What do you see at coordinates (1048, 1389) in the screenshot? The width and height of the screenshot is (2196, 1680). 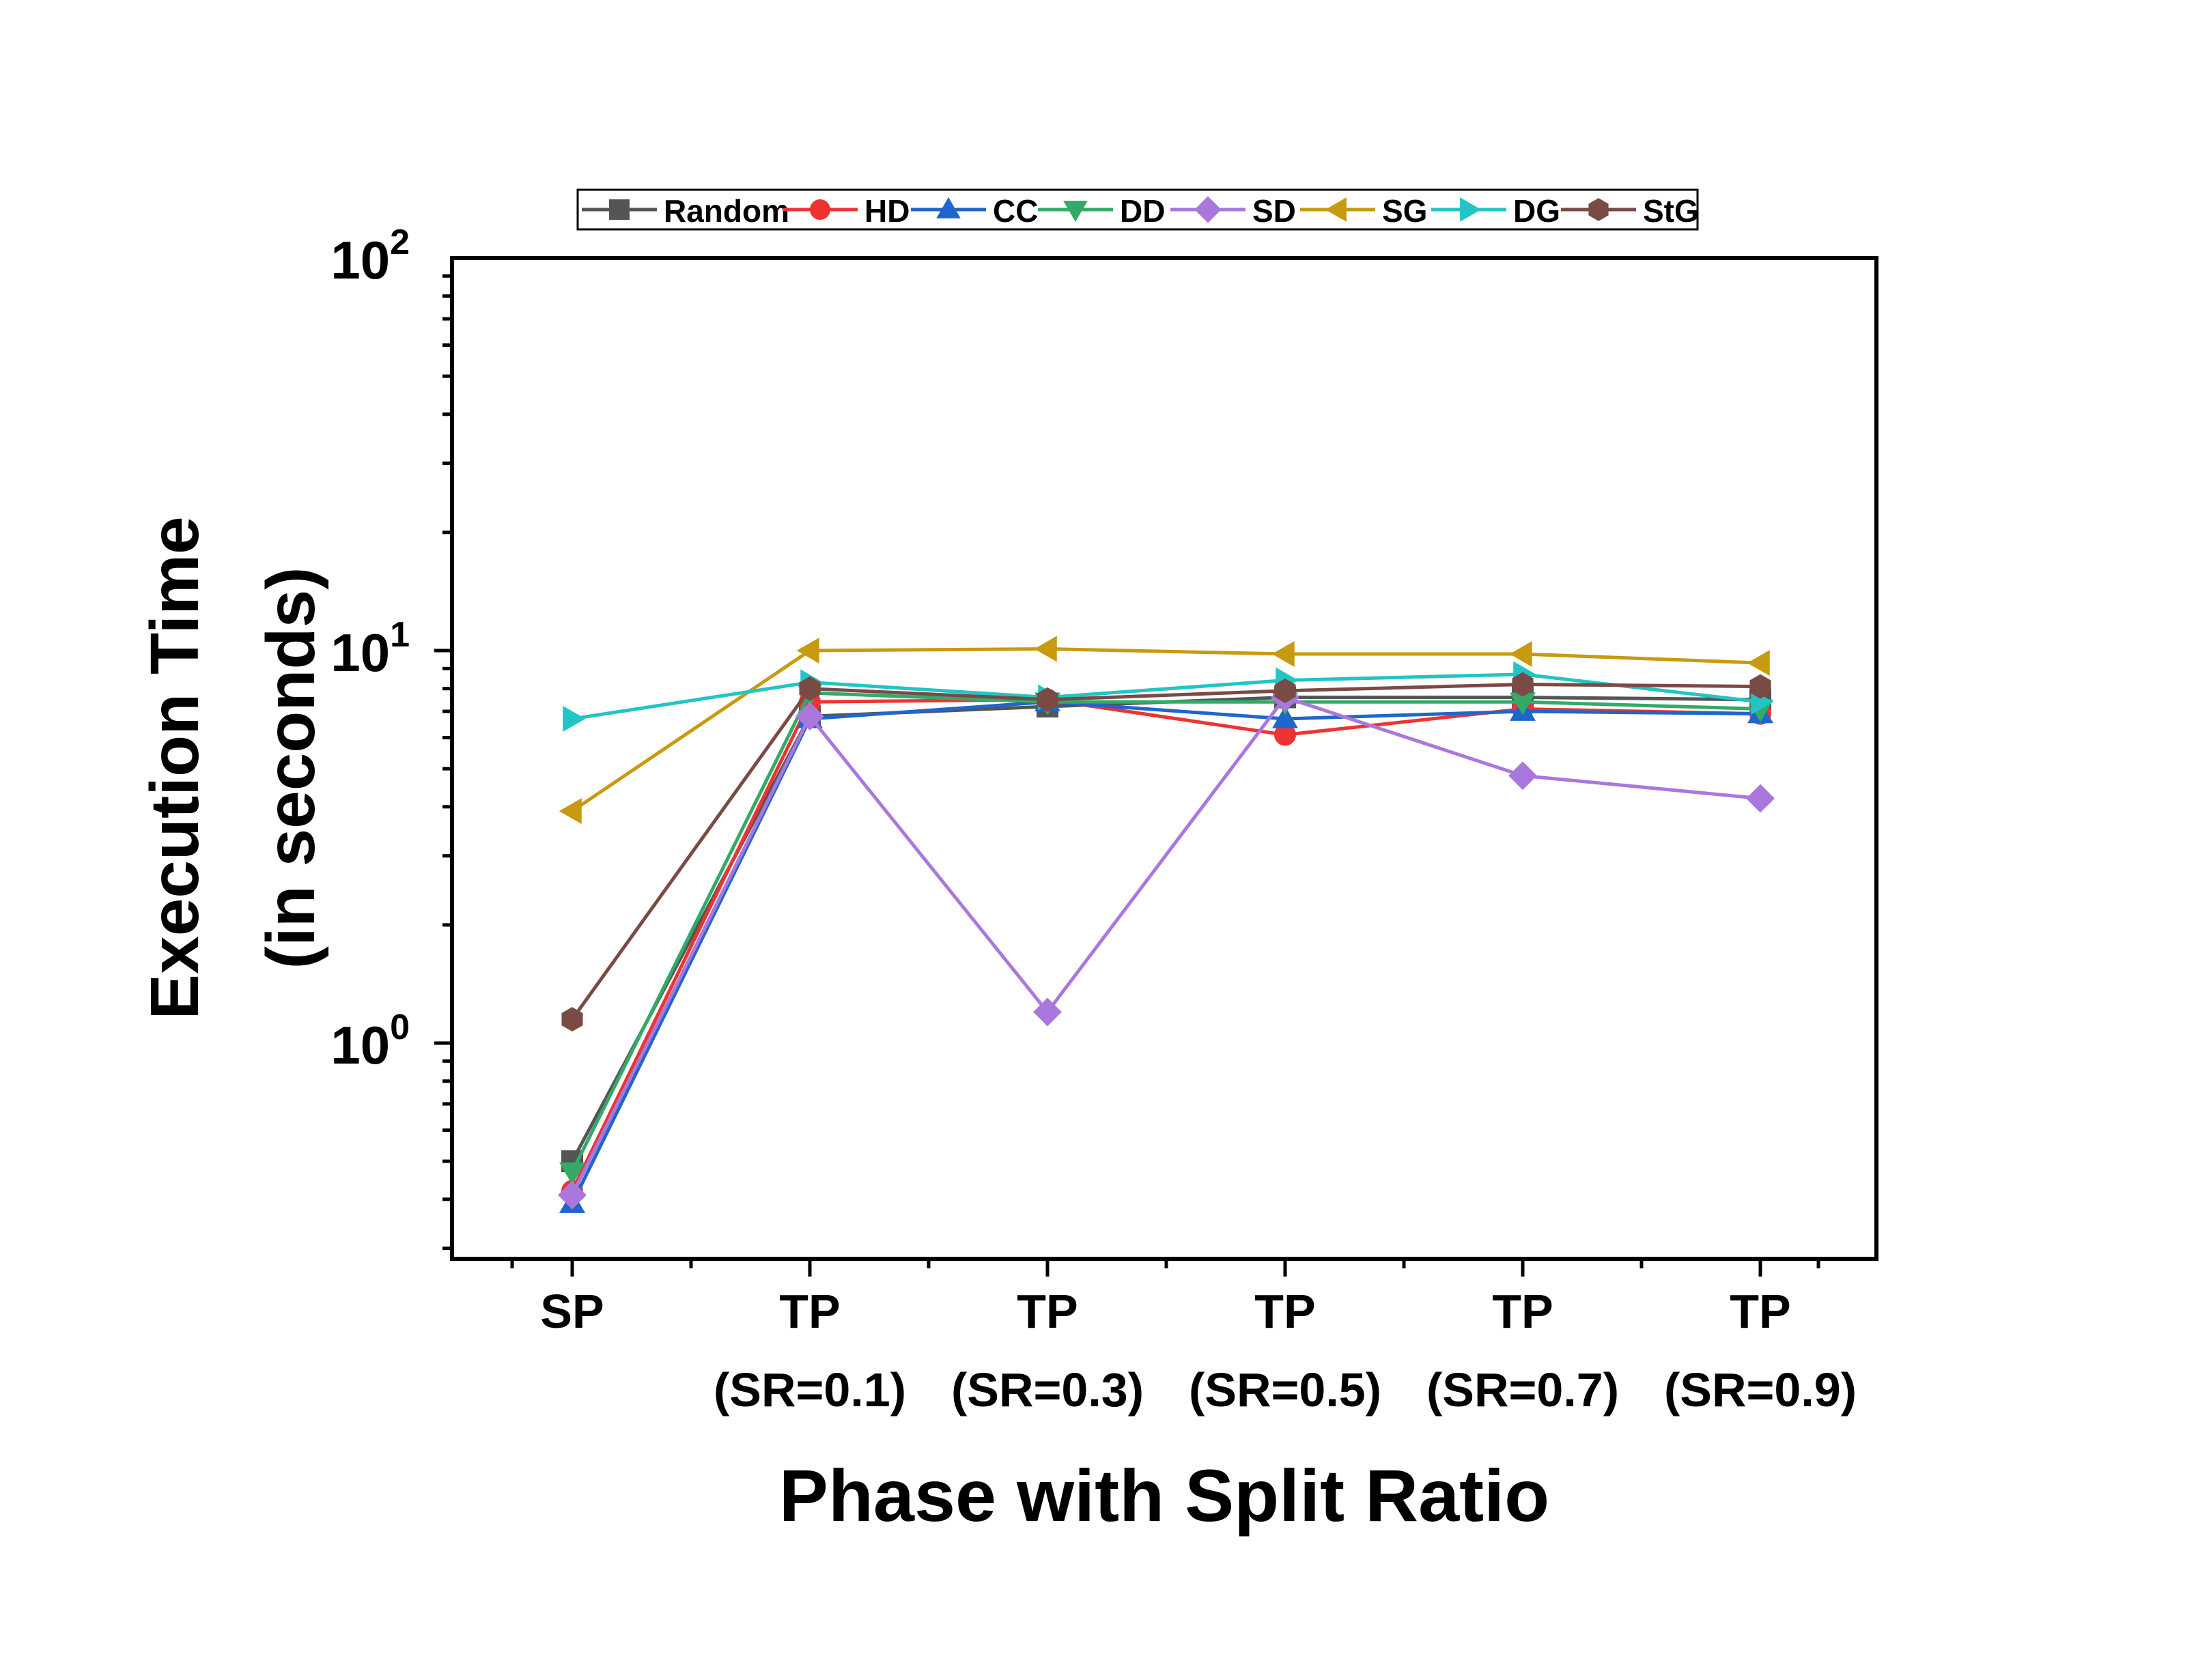 I see `x-tick-label-line-2: (SR=0.3)` at bounding box center [1048, 1389].